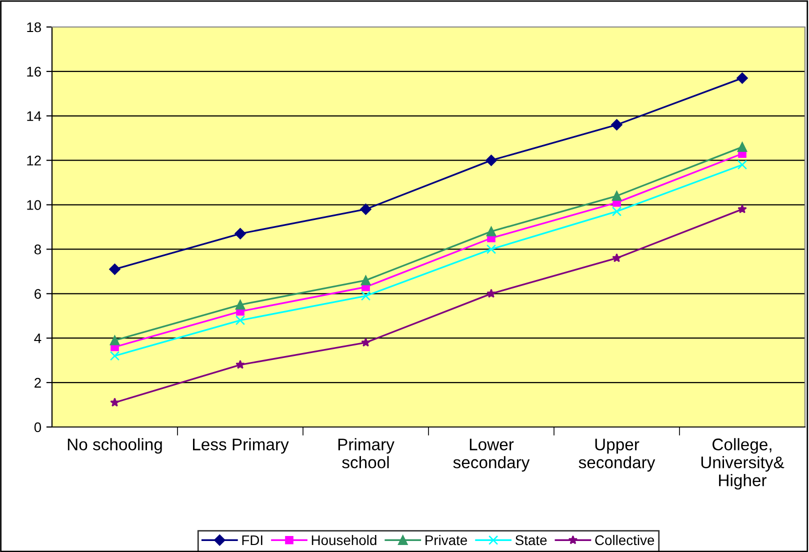 This screenshot has width=809, height=552. Describe the element at coordinates (38, 339) in the screenshot. I see `y-tick-label: 4` at that location.